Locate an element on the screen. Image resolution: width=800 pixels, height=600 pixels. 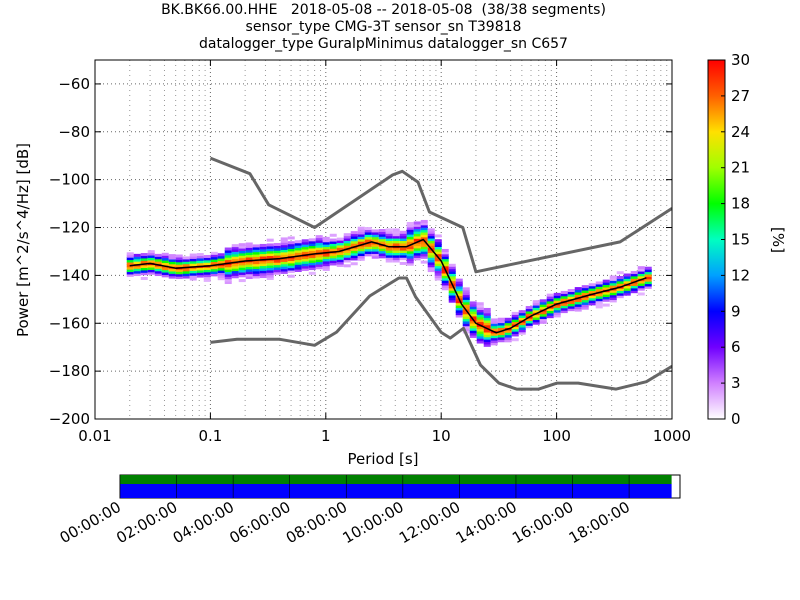
colorbar-tick-label: 18 is located at coordinates (740, 204).